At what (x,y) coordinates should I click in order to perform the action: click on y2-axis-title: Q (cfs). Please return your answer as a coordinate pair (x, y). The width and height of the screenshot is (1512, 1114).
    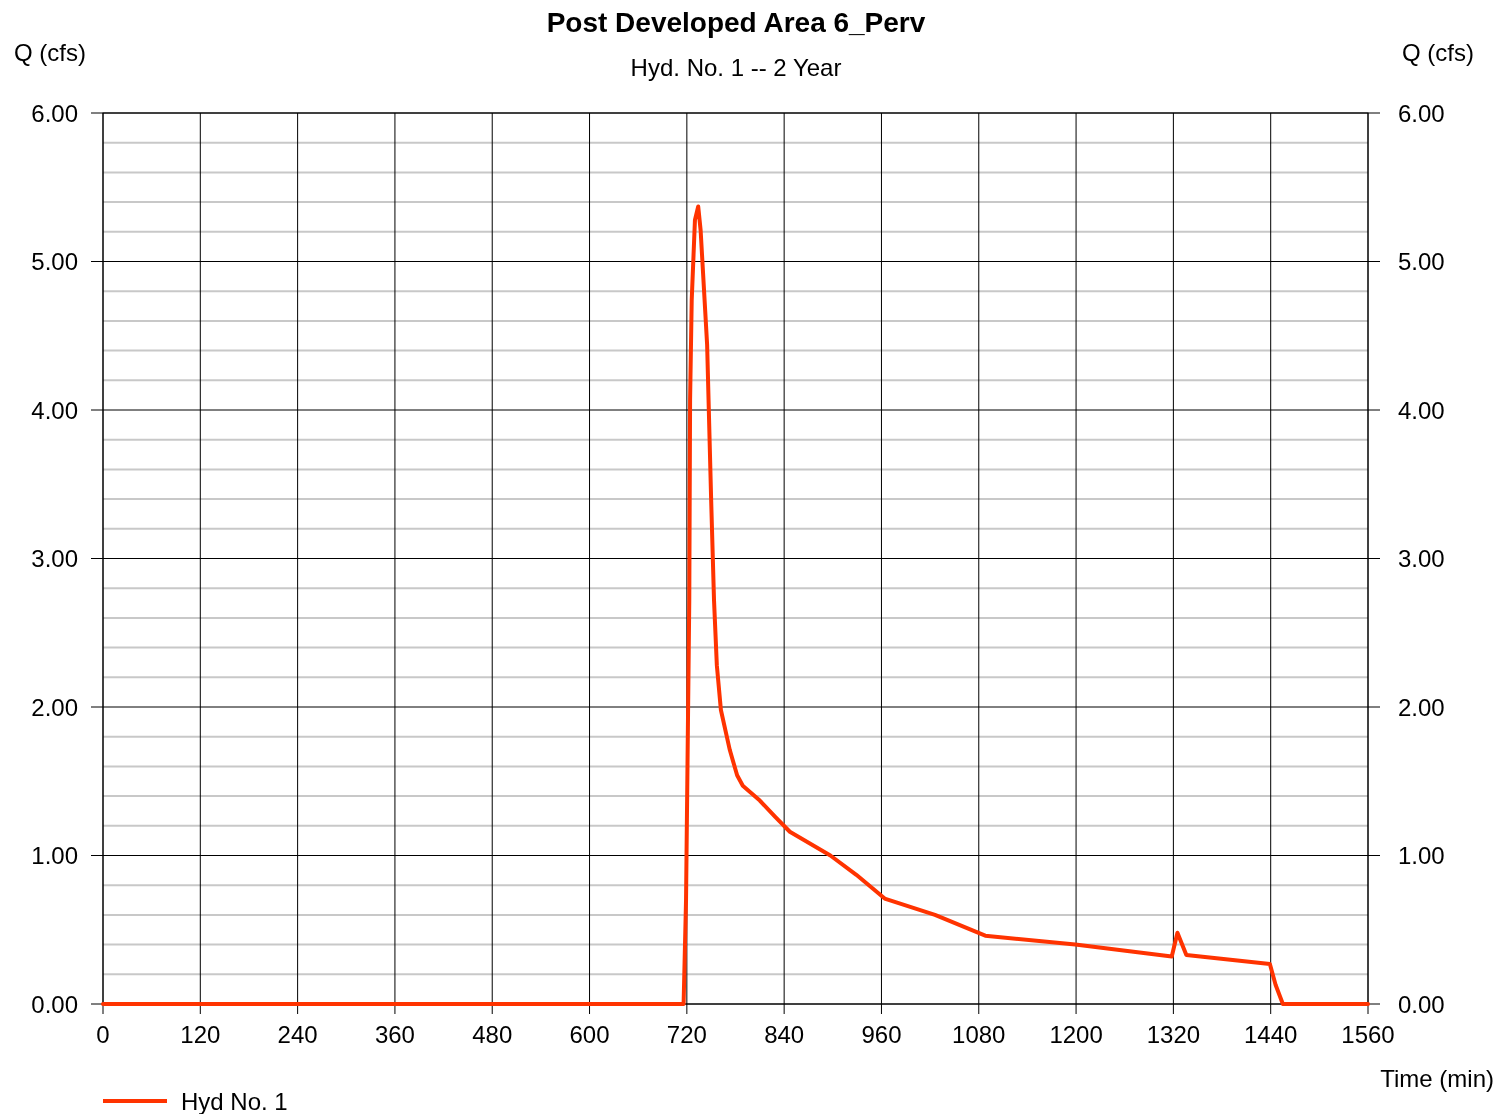
    Looking at the image, I should click on (1438, 52).